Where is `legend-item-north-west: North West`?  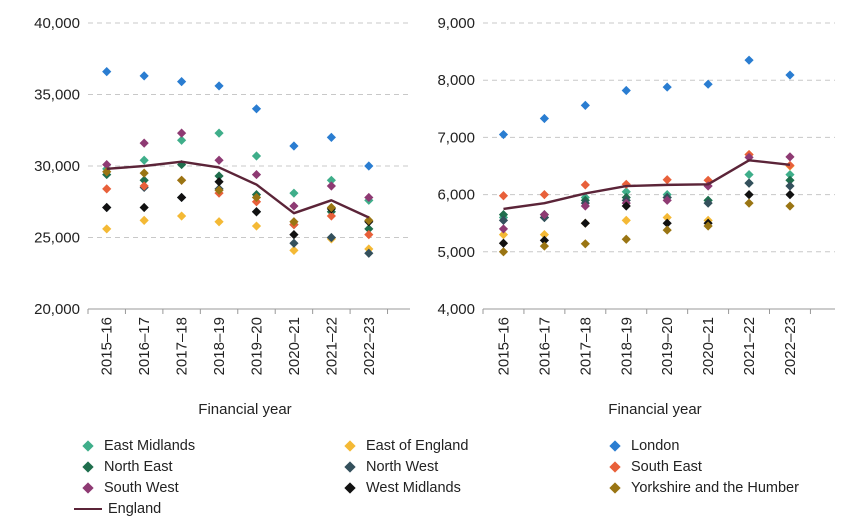
legend-item-north-west: North West is located at coordinates (389, 467).